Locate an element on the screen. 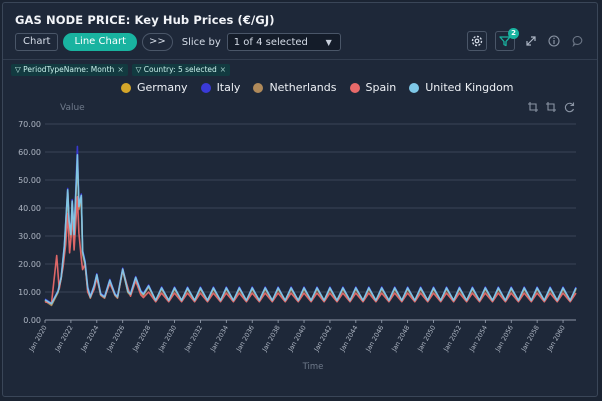 The height and width of the screenshot is (401, 602). settings-button is located at coordinates (477, 41).